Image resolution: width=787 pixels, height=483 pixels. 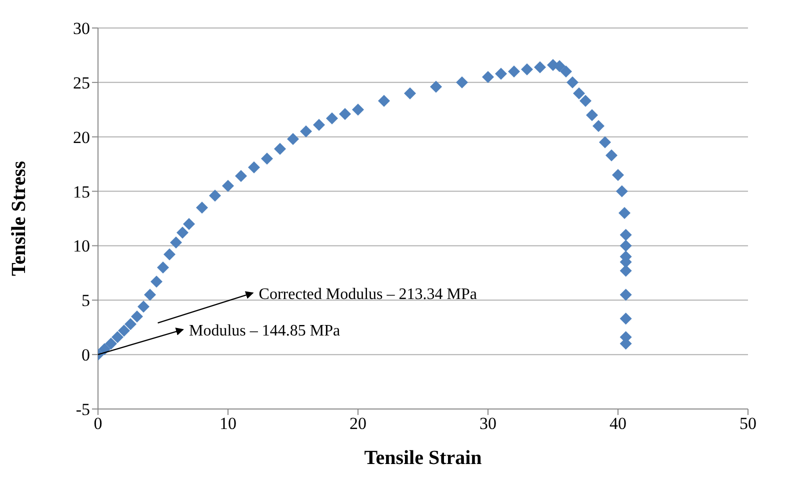 I want to click on y-tick-label: 25, so click(x=81, y=82).